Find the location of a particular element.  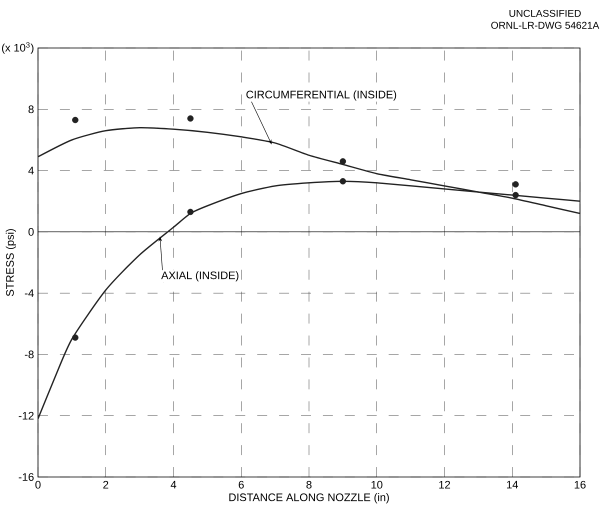

x-tick-label: 10 is located at coordinates (376, 484).